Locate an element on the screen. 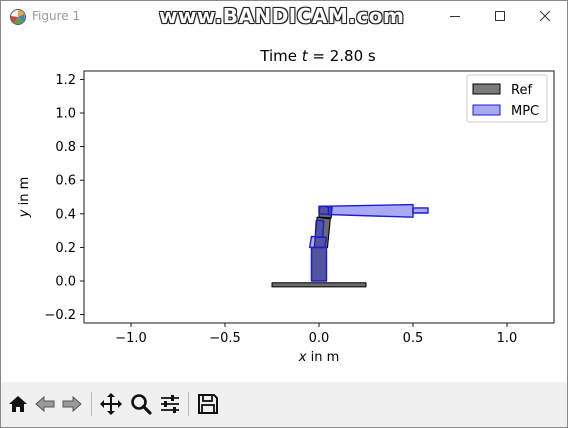  forward-button is located at coordinates (72, 404).